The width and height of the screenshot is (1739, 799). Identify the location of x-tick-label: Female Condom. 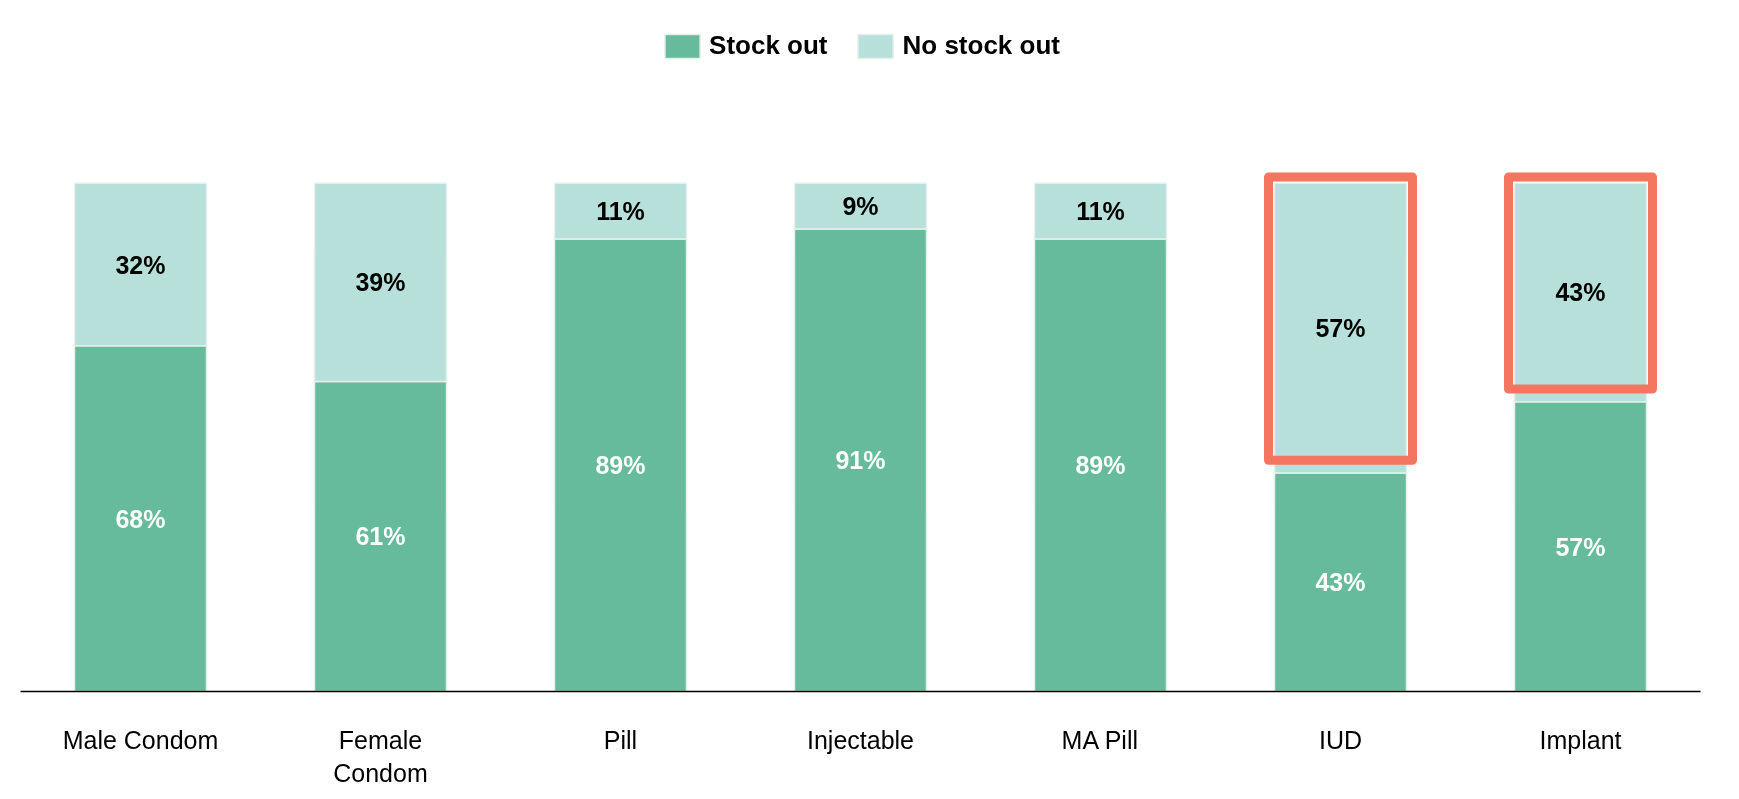
(380, 756).